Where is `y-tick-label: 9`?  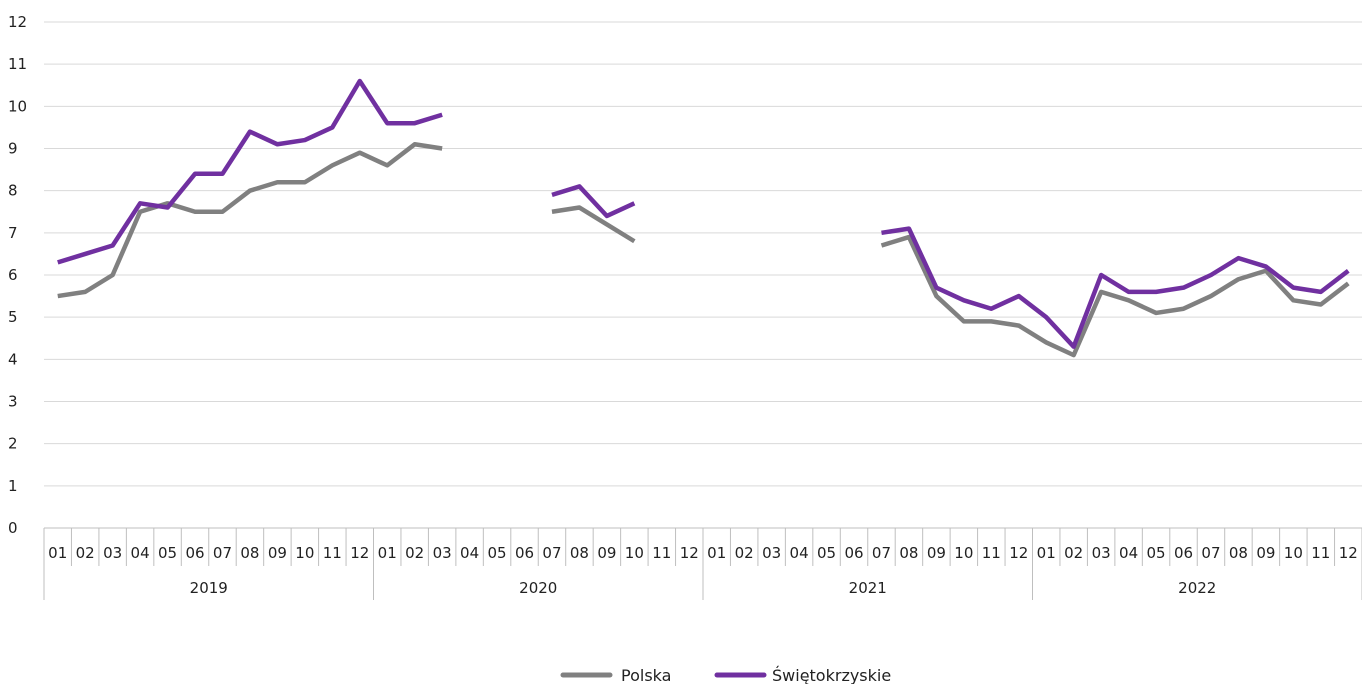
y-tick-label: 9 is located at coordinates (13, 149).